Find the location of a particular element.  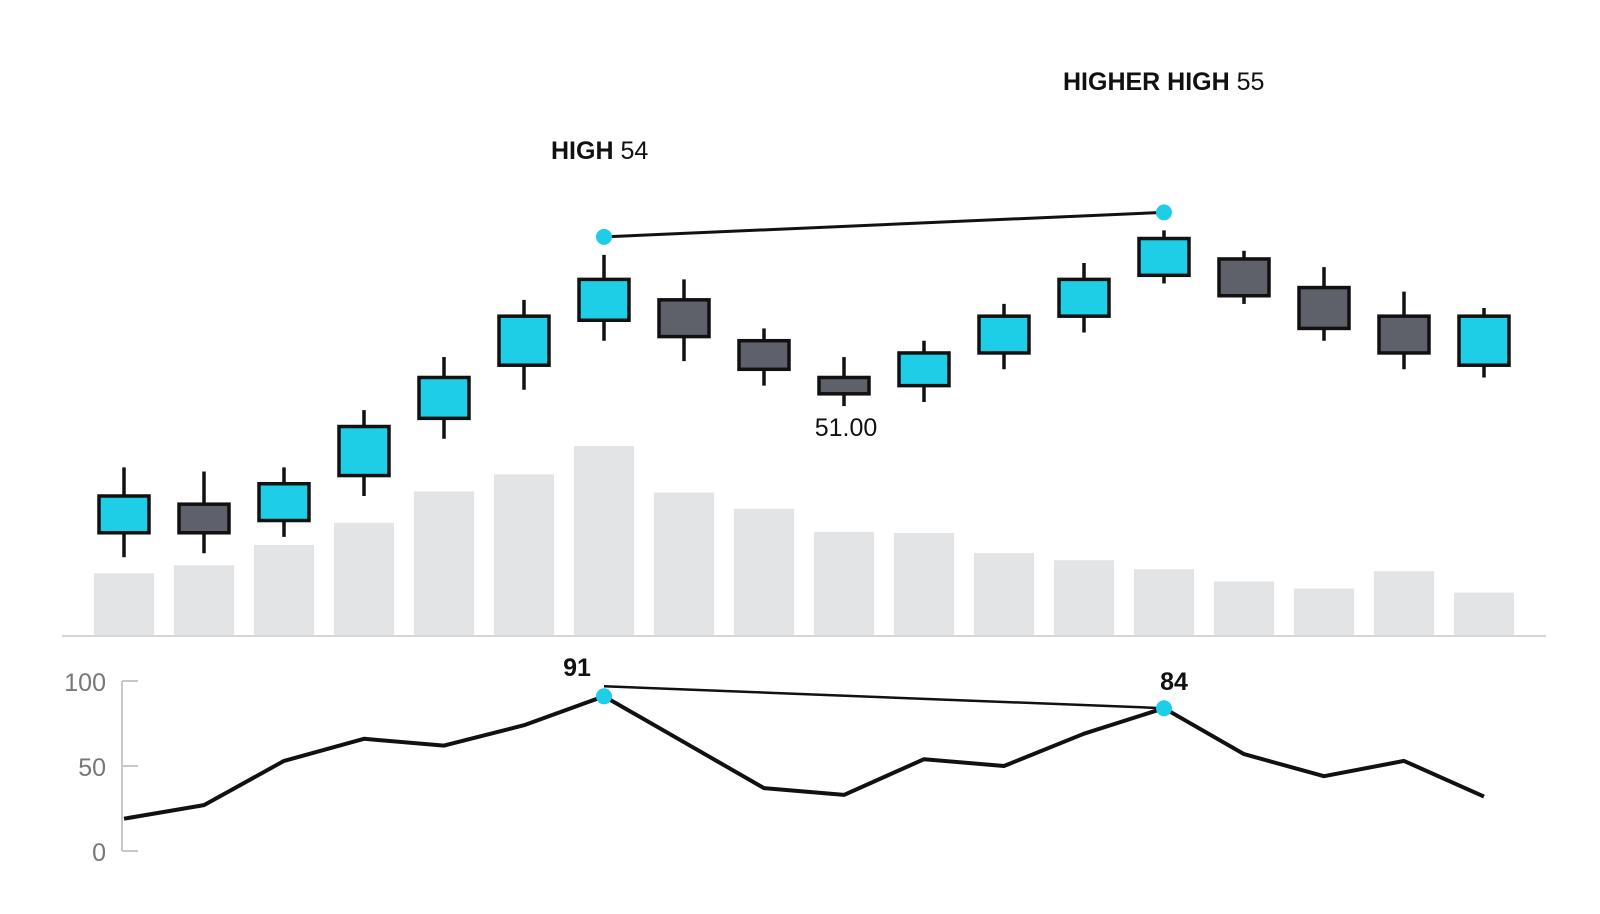

oscillator-tick-label-50: 50 is located at coordinates (92, 768).